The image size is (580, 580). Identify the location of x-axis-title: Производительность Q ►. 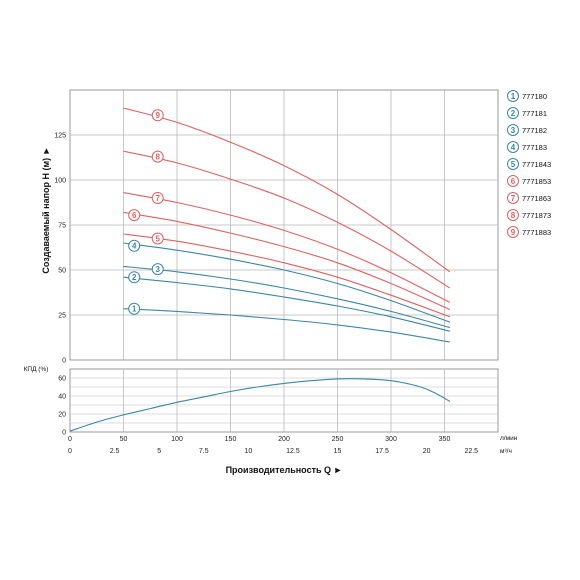
(284, 470).